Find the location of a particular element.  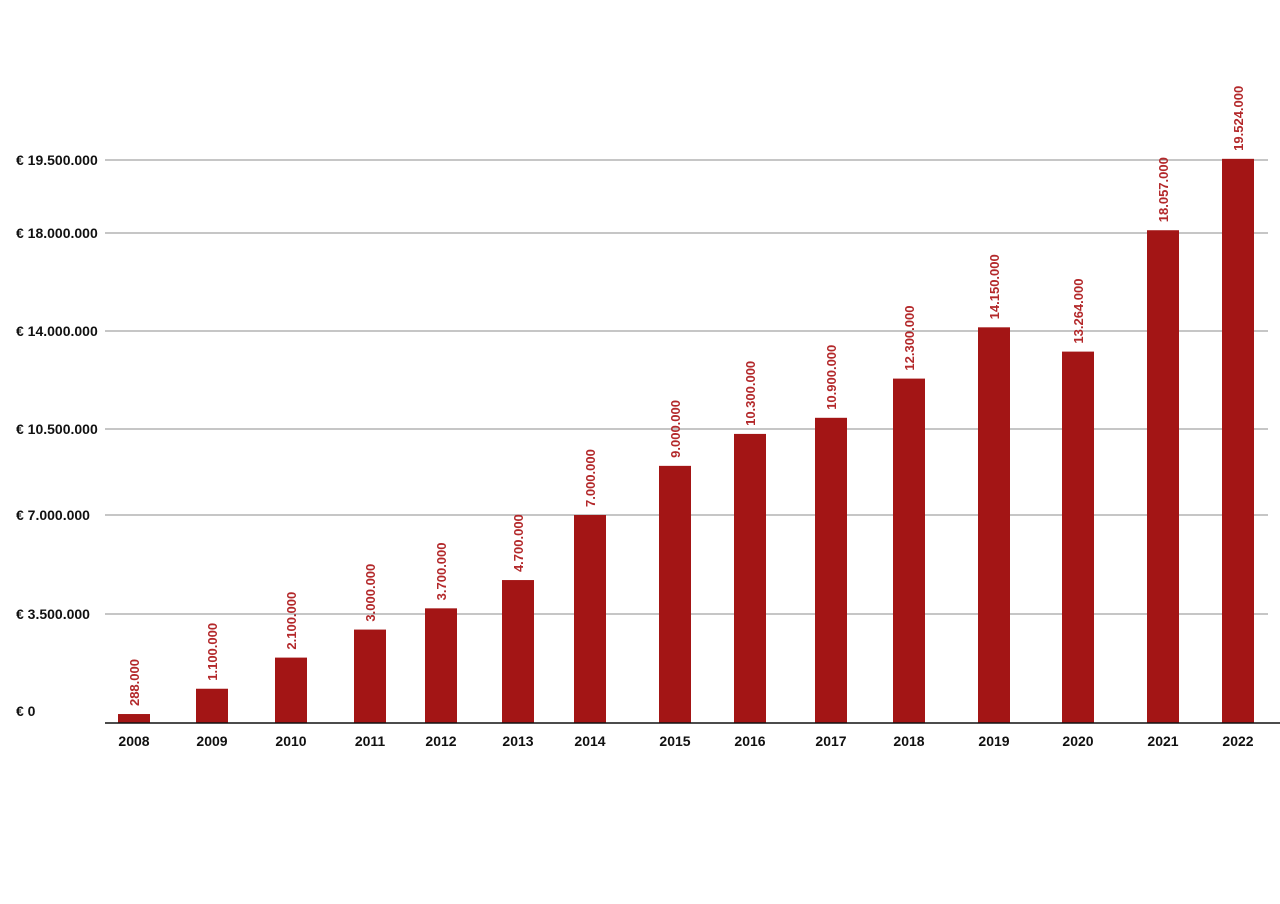

data-label: 10.300.000 is located at coordinates (750, 393).